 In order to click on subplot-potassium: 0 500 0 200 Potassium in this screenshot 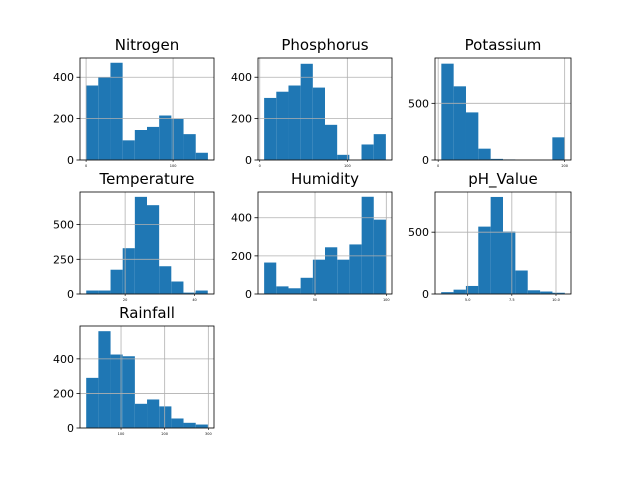, I will do `click(490, 102)`.